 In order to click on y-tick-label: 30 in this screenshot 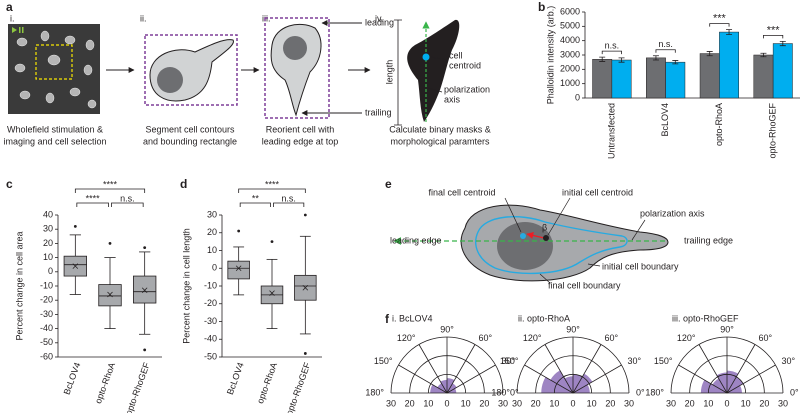, I will do `click(212, 214)`.